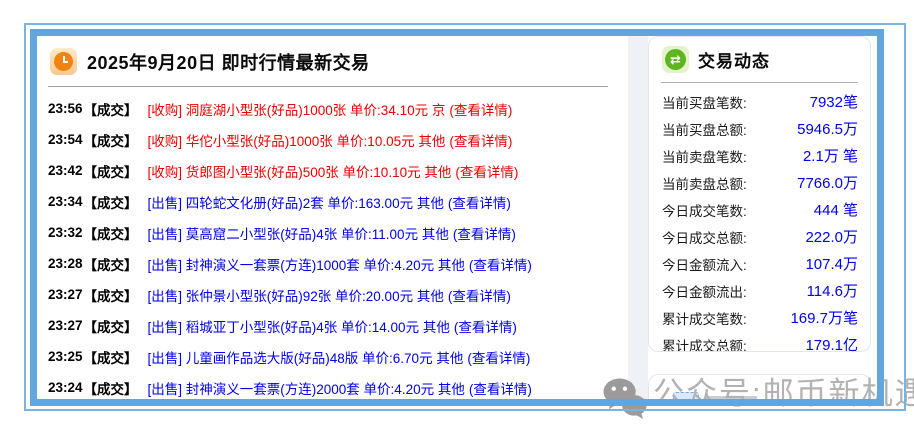 This screenshot has height=437, width=914. What do you see at coordinates (759, 317) in the screenshot?
I see `stat-row: 累计成交笔数: 169.7万笔` at bounding box center [759, 317].